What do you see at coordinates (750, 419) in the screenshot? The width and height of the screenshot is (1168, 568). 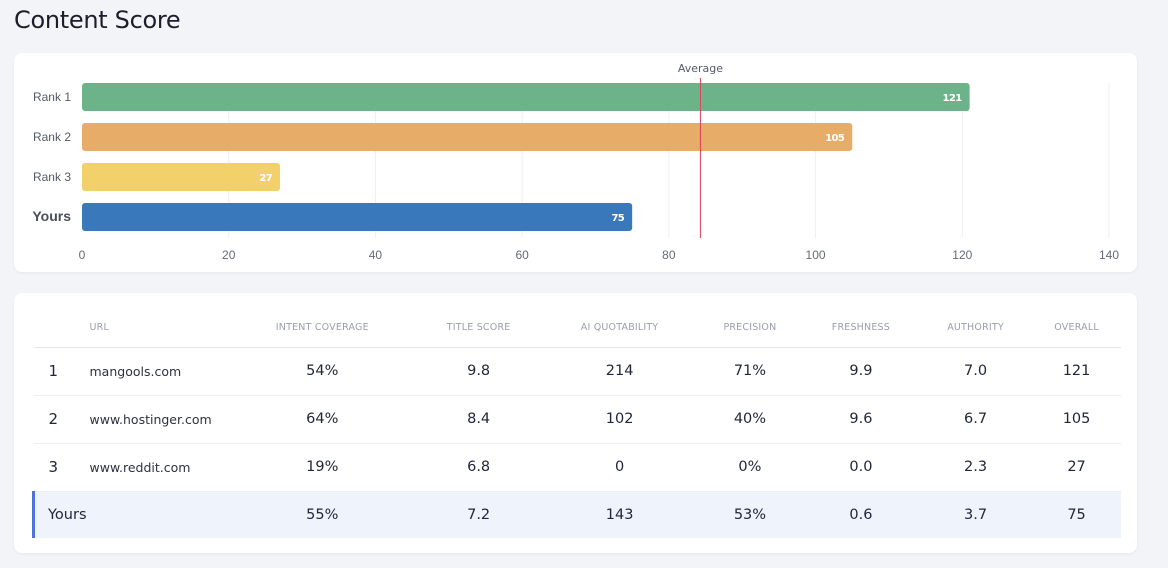 I see `row-precision: 40%` at bounding box center [750, 419].